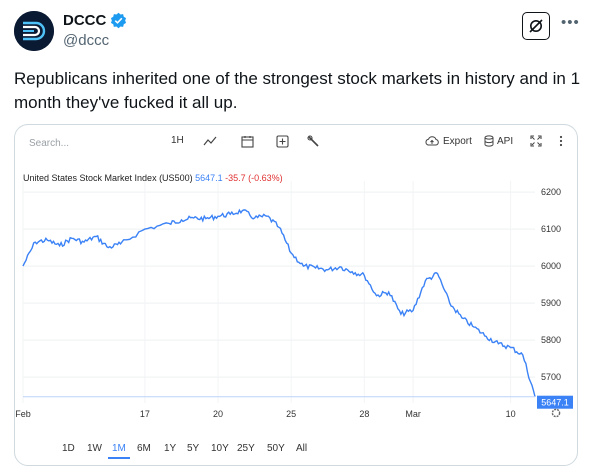 This screenshot has height=472, width=590. I want to click on grok-button, so click(536, 26).